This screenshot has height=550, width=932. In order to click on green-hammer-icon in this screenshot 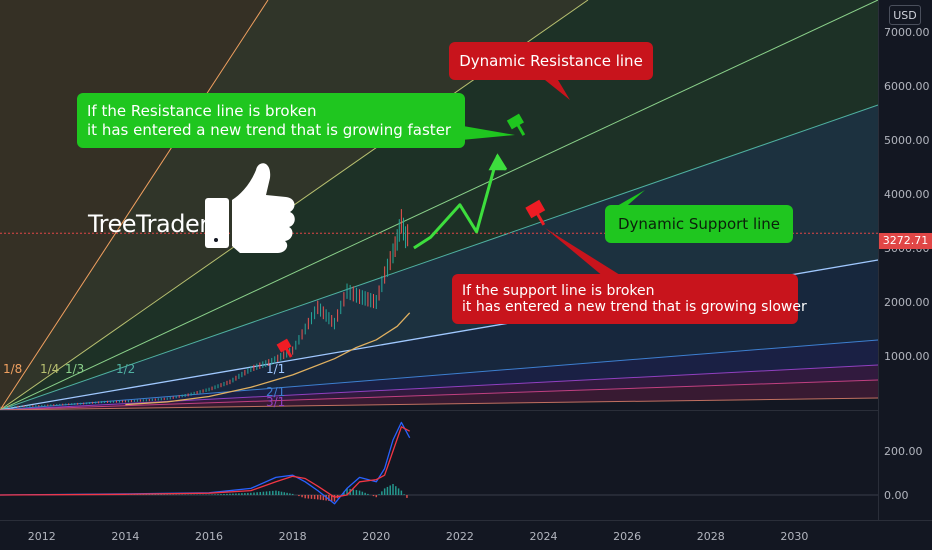, I will do `click(516, 124)`.